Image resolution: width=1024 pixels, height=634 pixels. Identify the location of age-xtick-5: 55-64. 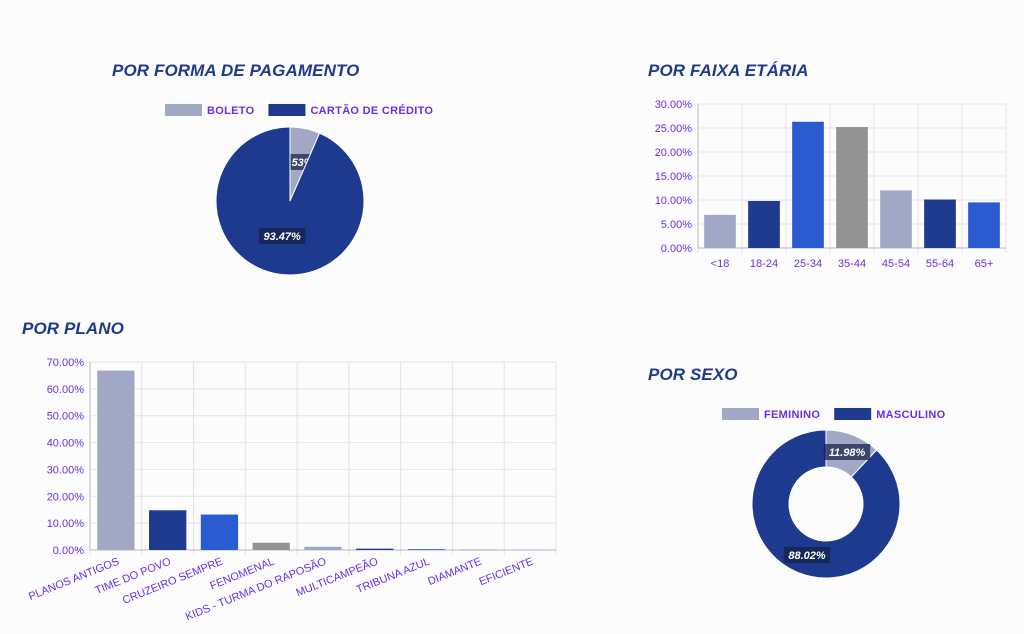
(940, 264).